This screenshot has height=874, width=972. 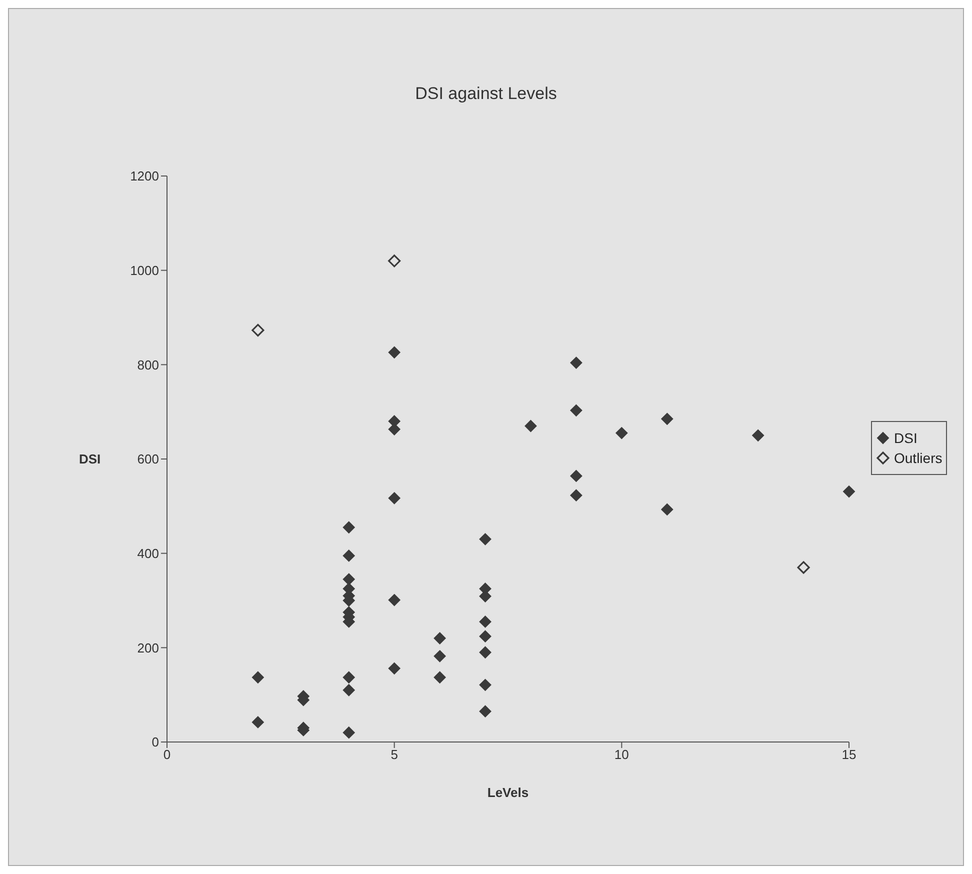 What do you see at coordinates (486, 94) in the screenshot?
I see `chart-title: DSI against Levels` at bounding box center [486, 94].